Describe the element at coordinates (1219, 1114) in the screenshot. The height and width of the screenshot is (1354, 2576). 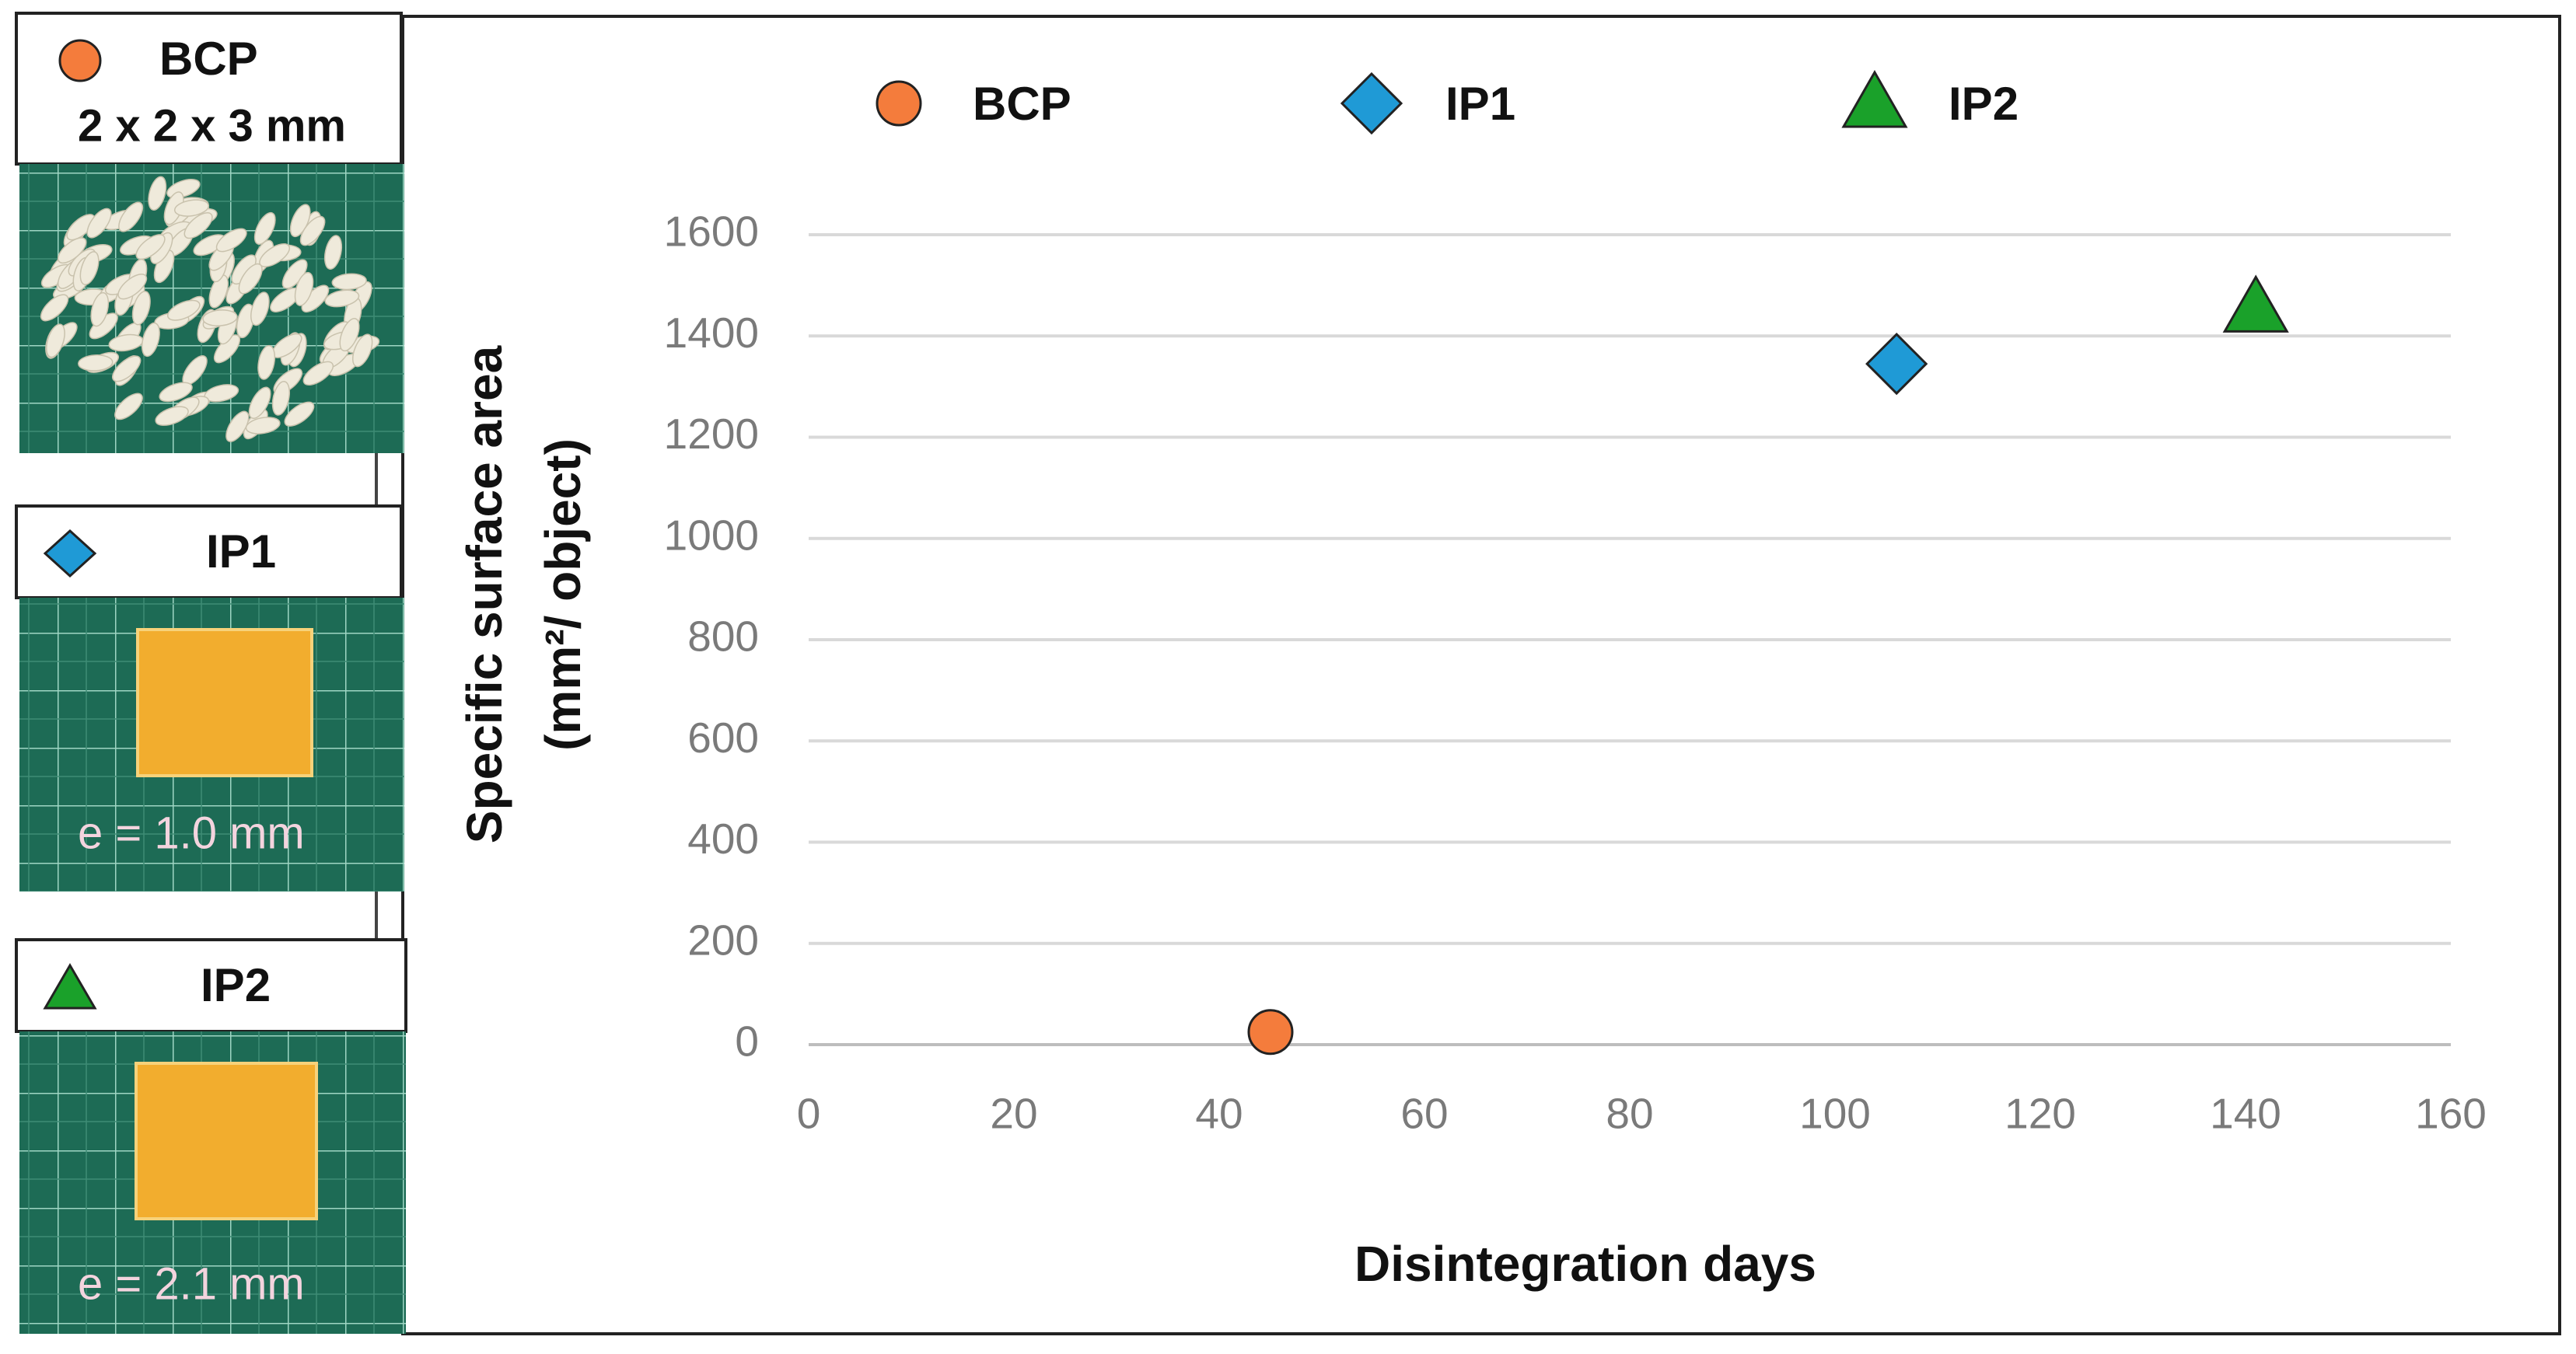
I see `x-tick-label: 40` at that location.